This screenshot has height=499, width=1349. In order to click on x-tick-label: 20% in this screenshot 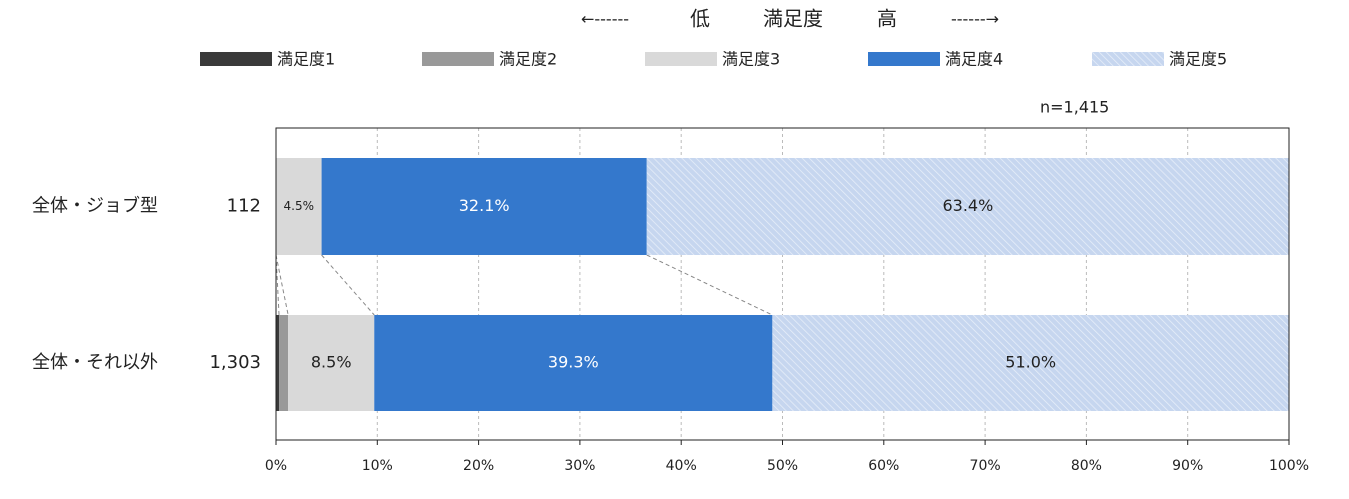, I will do `click(478, 466)`.